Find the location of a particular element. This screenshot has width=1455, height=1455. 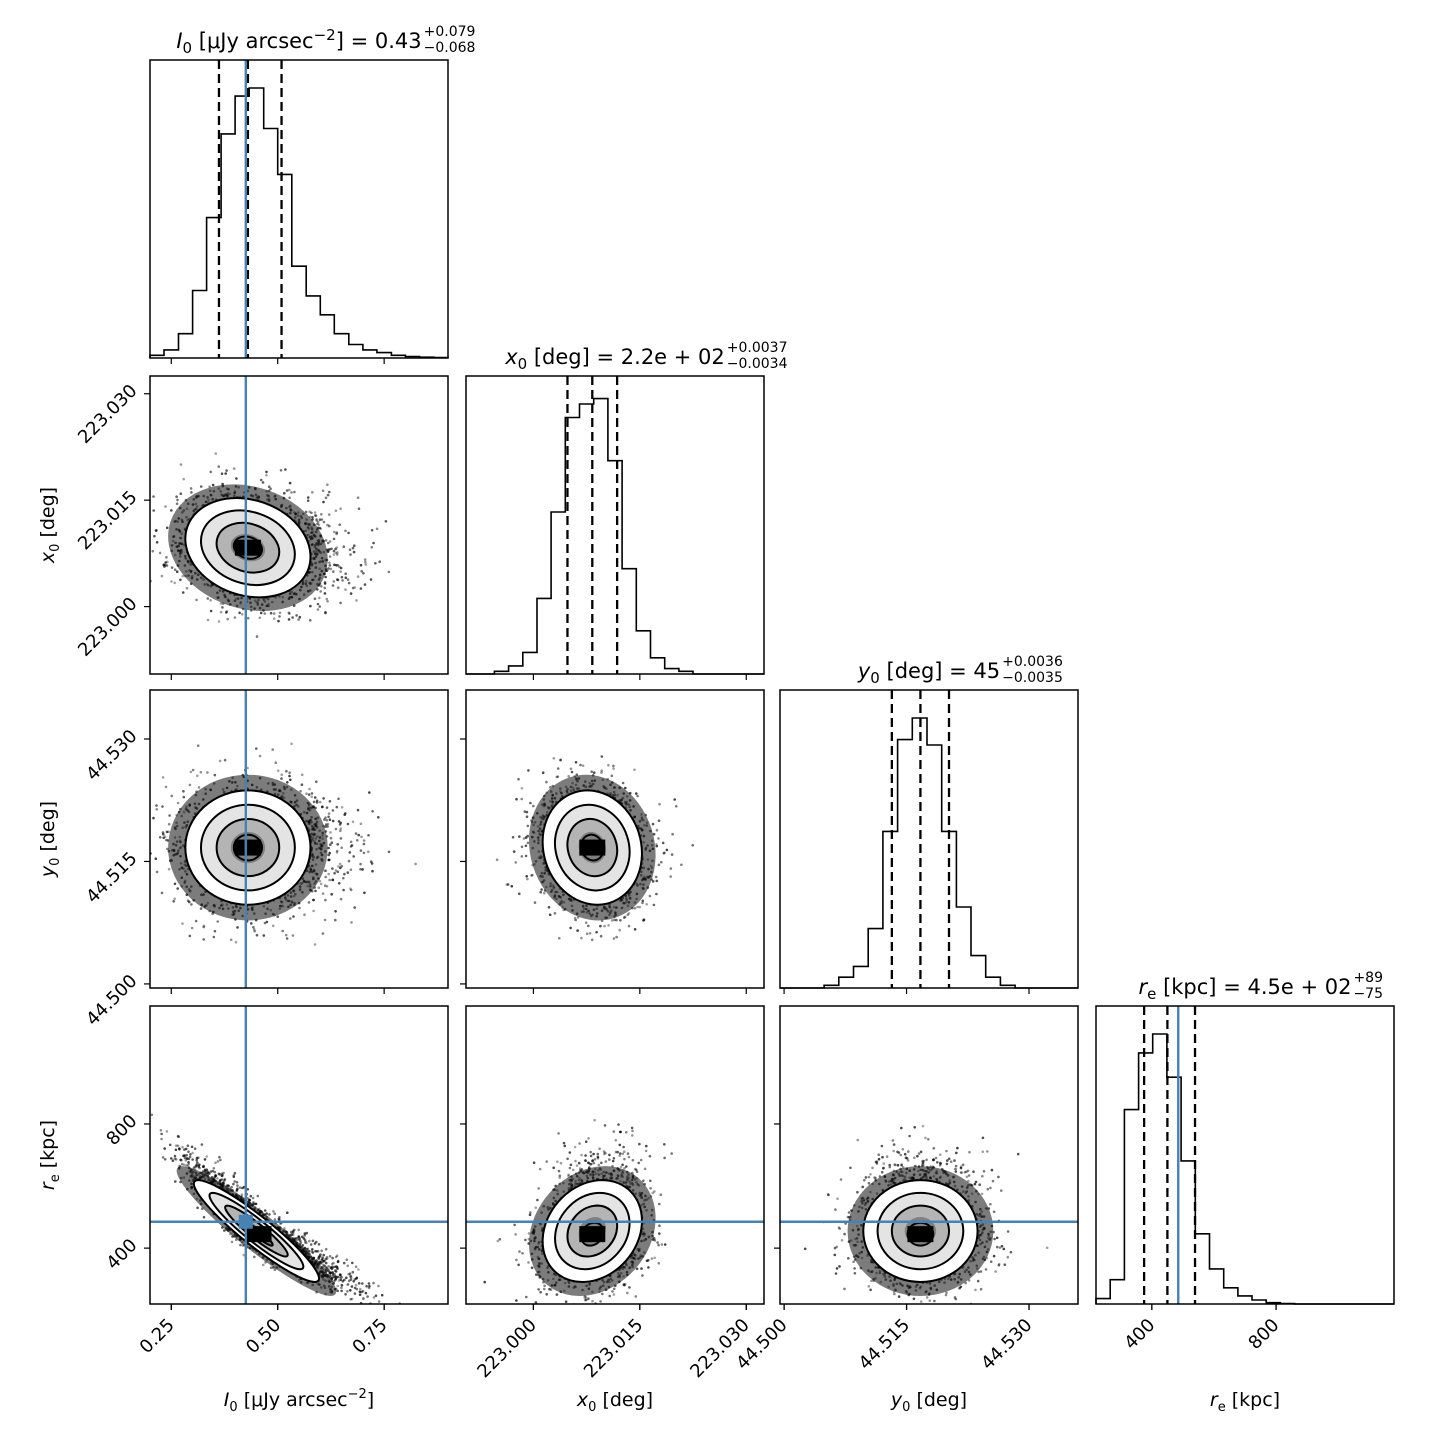

panel-x0-vs-I0 is located at coordinates (295, 527).